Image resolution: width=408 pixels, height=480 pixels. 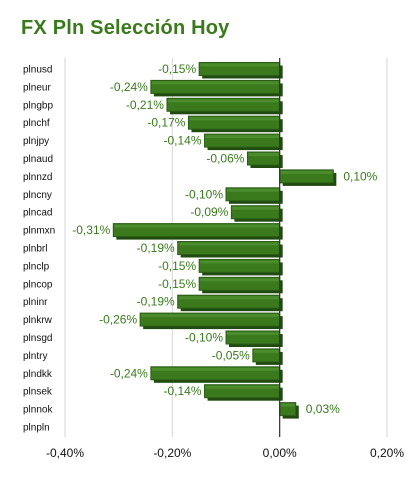 What do you see at coordinates (35, 356) in the screenshot?
I see `category-label: plntry` at bounding box center [35, 356].